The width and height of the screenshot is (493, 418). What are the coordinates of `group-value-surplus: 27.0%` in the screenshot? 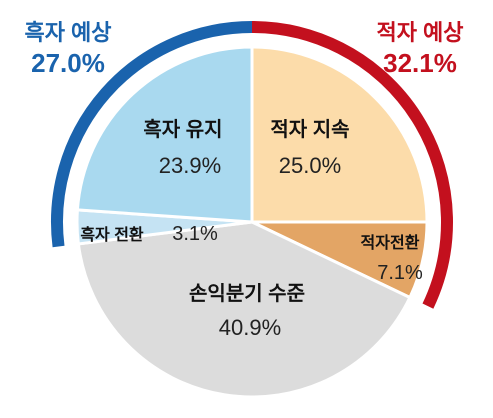 It's located at (68, 63).